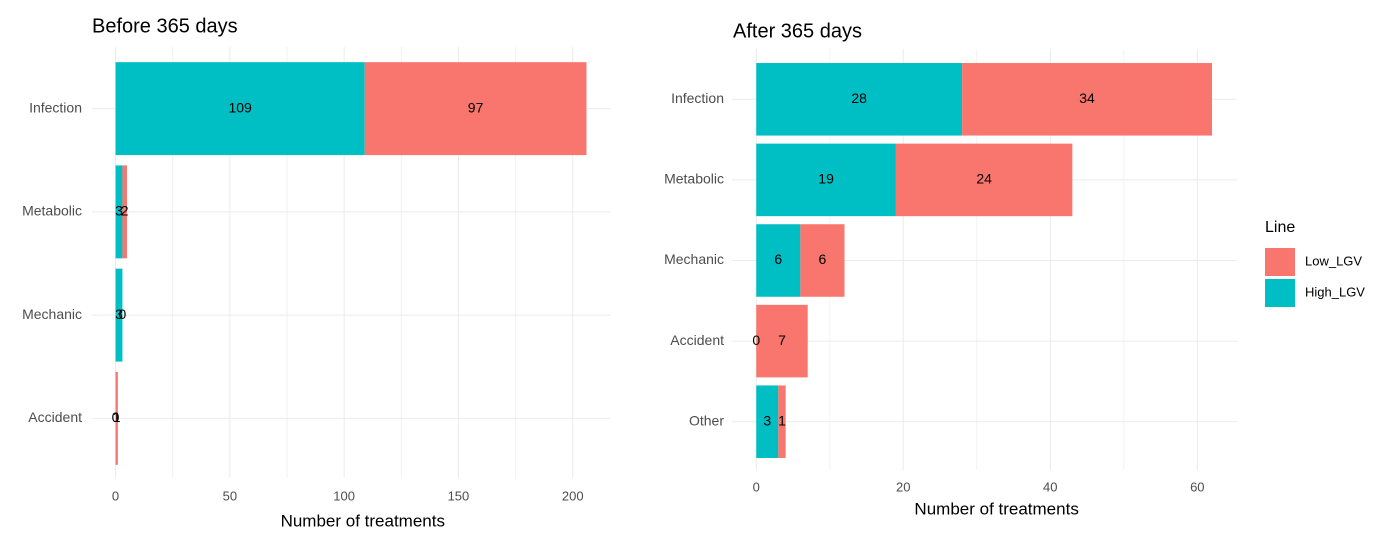 The width and height of the screenshot is (1396, 533). I want to click on data-label: 2, so click(125, 211).